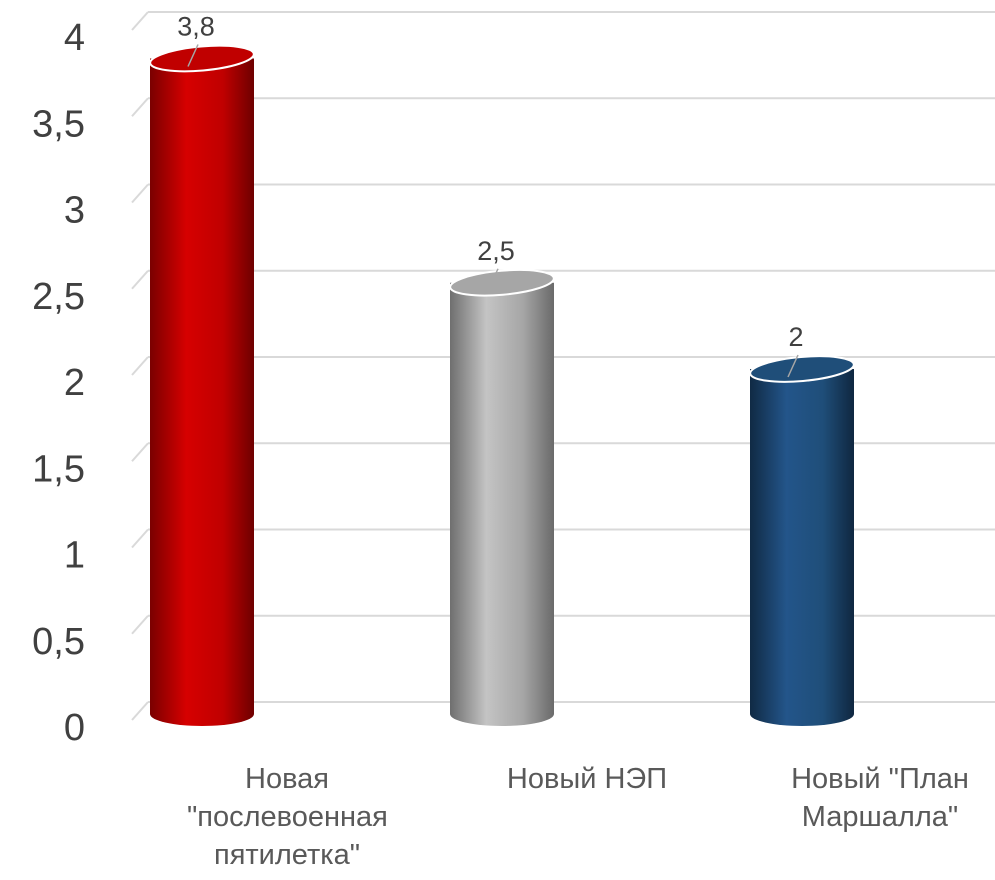  I want to click on y-tick-label: 0,5, so click(58, 642).